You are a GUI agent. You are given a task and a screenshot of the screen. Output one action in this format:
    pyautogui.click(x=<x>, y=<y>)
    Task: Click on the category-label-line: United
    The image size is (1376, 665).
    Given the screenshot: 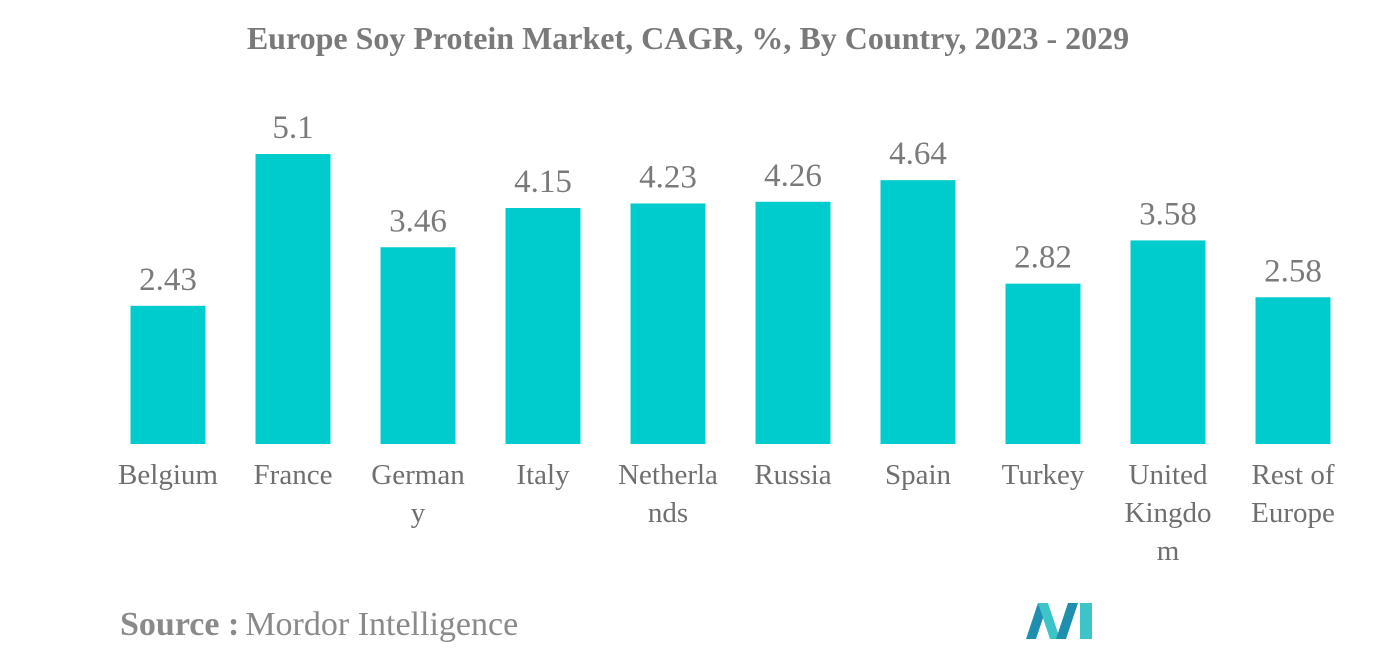 What is the action you would take?
    pyautogui.click(x=1168, y=475)
    